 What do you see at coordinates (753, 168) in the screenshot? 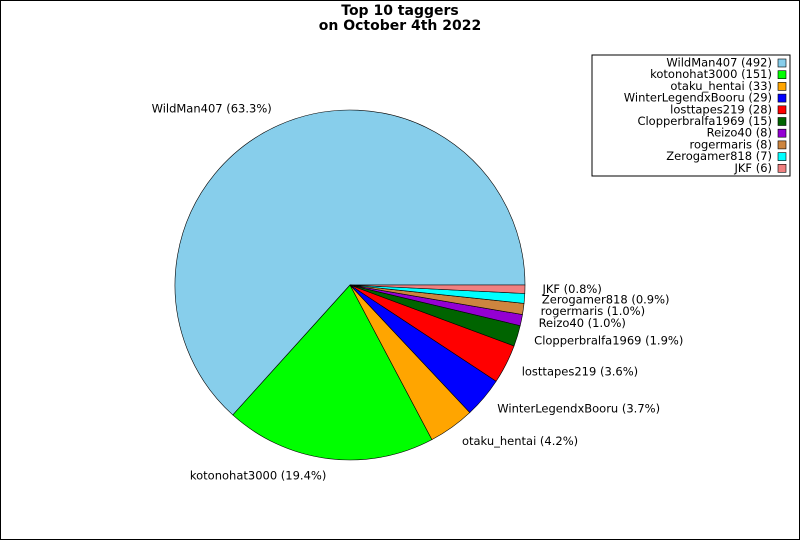
I see `legend-label: JKF (6)` at bounding box center [753, 168].